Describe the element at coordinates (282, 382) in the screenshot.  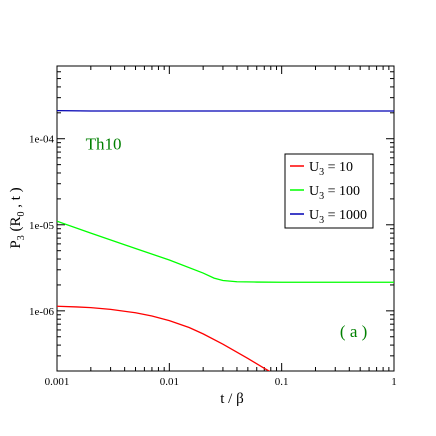
I see `x-tick-label: 0.1` at that location.